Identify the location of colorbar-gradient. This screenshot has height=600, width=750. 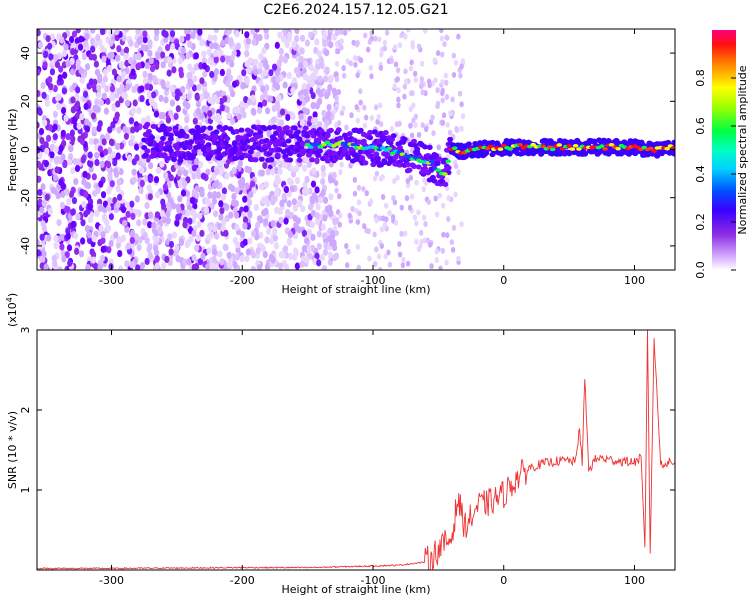
(724, 150).